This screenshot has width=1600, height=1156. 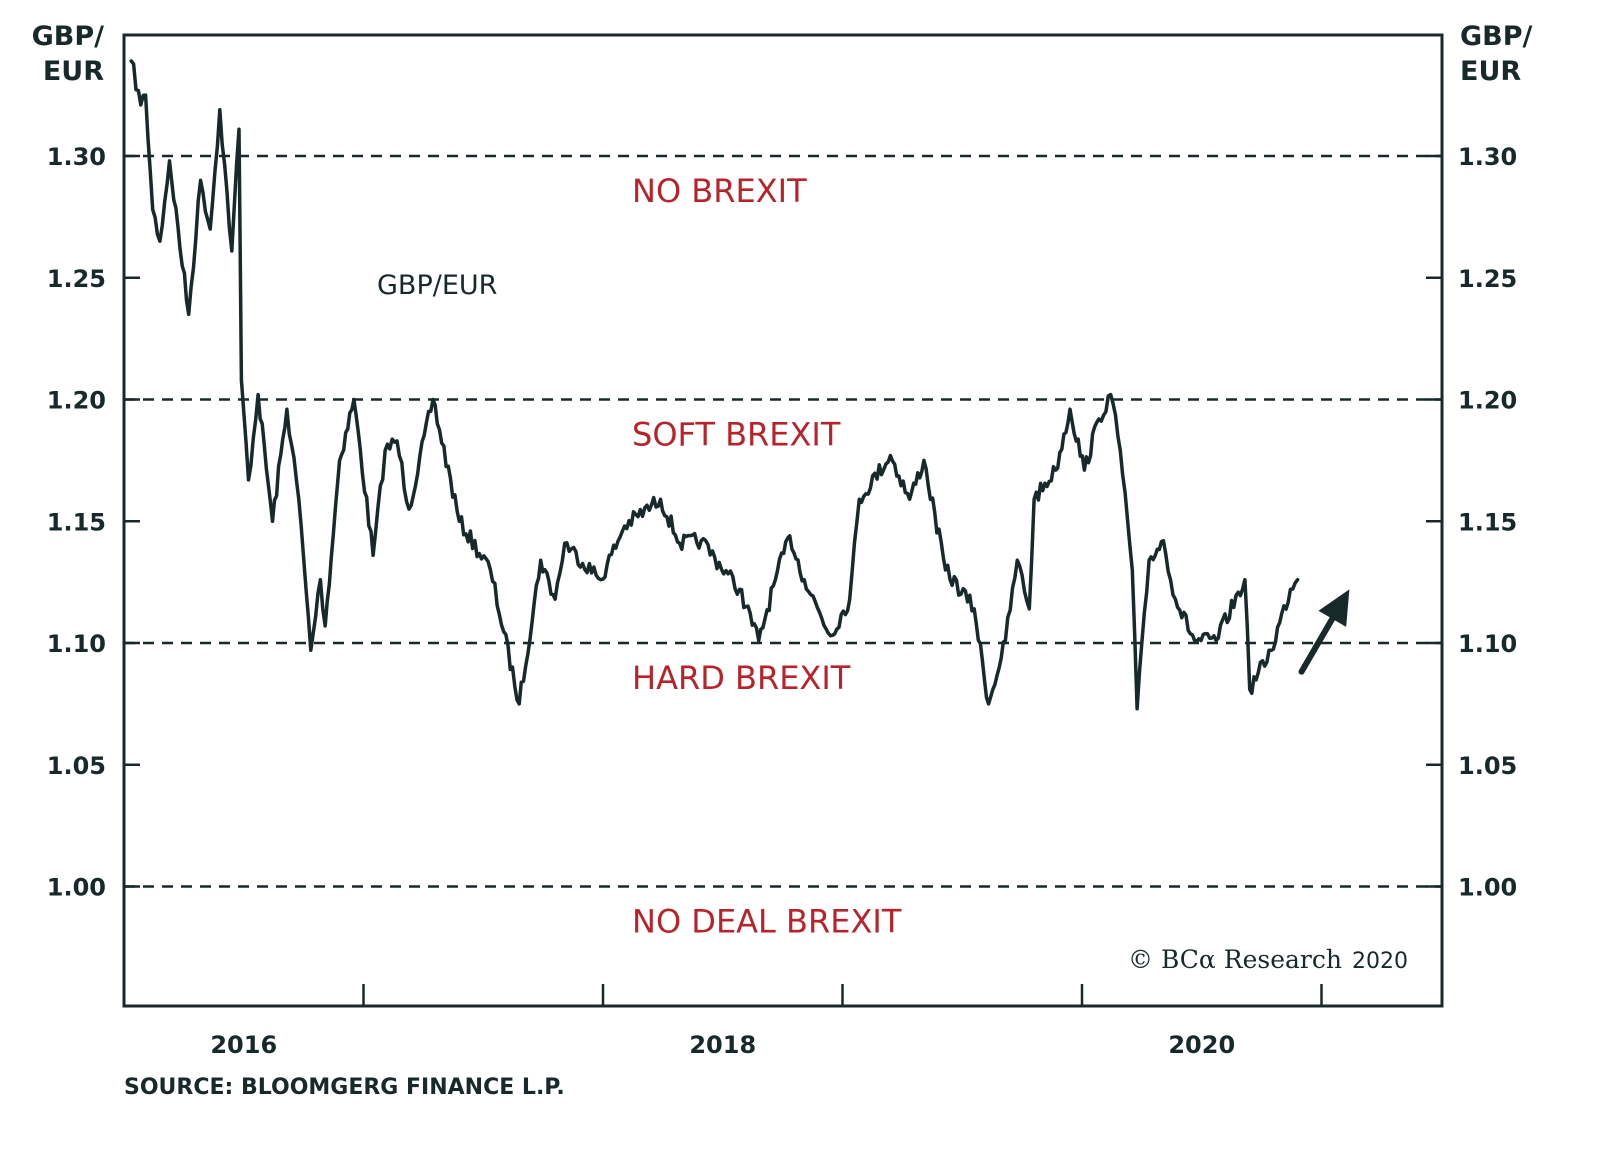 What do you see at coordinates (68, 36) in the screenshot?
I see `left-axis-unit-line1: GBP/` at bounding box center [68, 36].